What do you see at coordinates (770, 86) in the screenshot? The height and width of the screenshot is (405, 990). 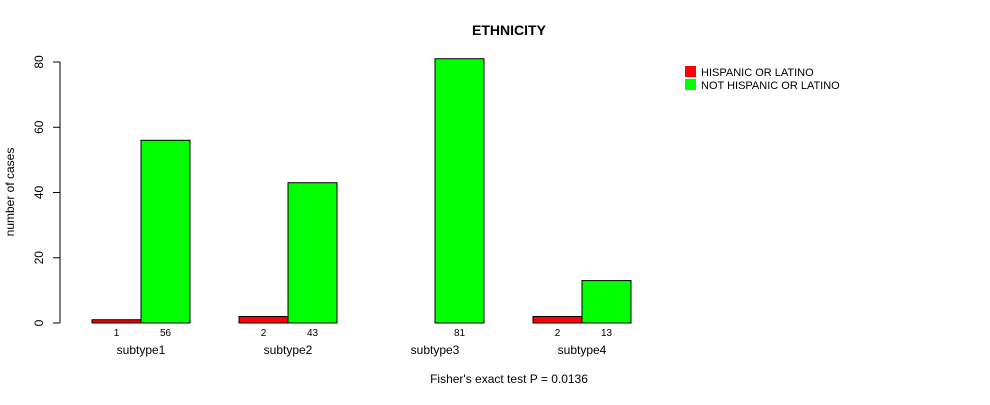 I see `legend-label: NOT HISPANIC OR LATINO` at bounding box center [770, 86].